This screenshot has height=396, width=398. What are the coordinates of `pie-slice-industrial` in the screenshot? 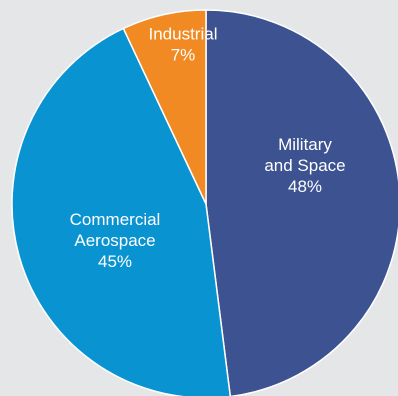 It's located at (164, 107).